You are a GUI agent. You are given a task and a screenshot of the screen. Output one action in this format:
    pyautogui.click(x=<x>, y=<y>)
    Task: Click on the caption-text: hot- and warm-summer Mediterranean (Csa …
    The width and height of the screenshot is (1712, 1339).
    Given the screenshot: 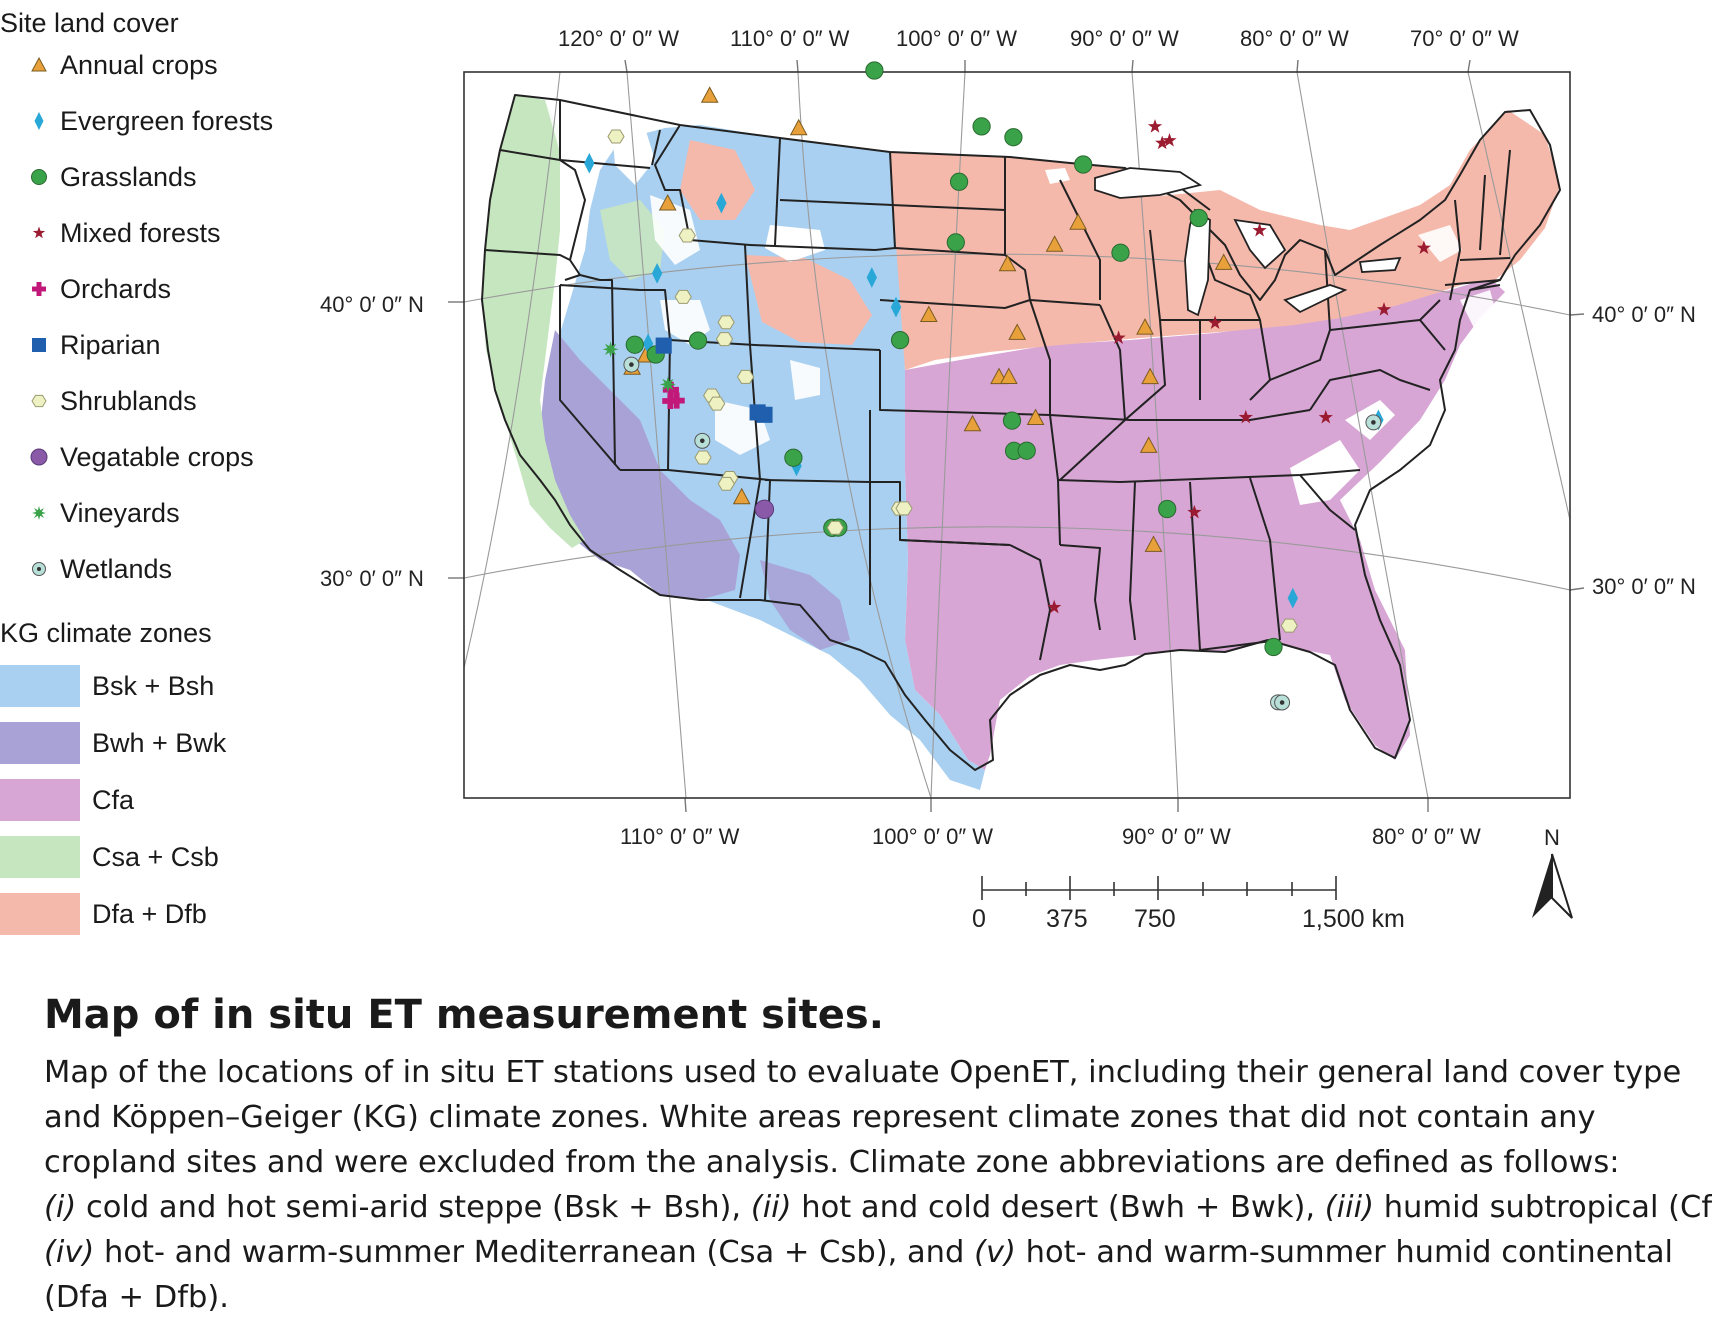 What is the action you would take?
    pyautogui.click(x=534, y=1252)
    